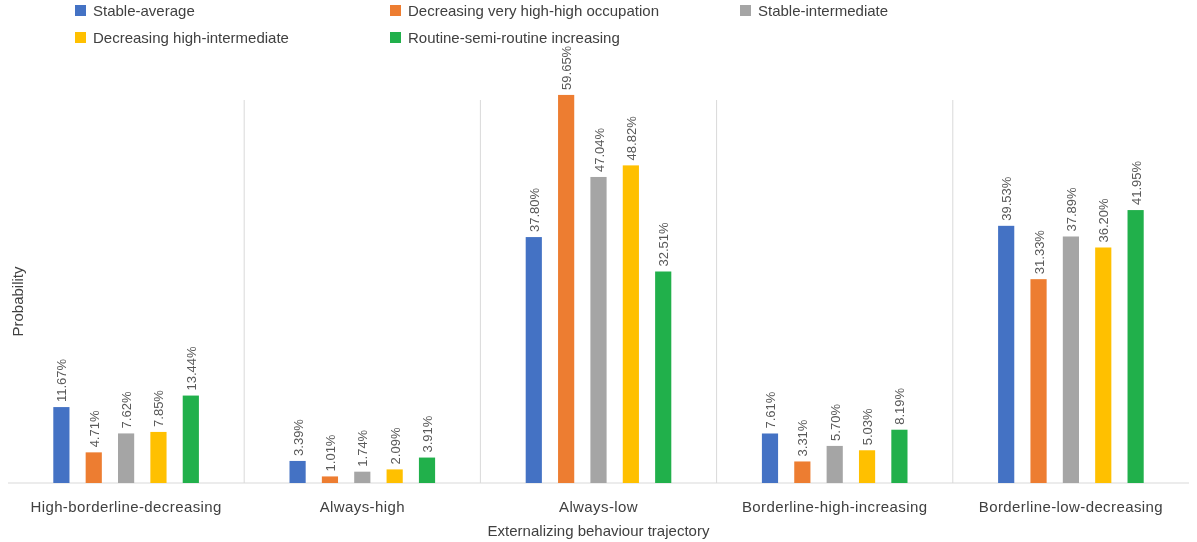 This screenshot has width=1197, height=542. What do you see at coordinates (533, 10) in the screenshot?
I see `legend-label: Decreasing very high-high occupation` at bounding box center [533, 10].